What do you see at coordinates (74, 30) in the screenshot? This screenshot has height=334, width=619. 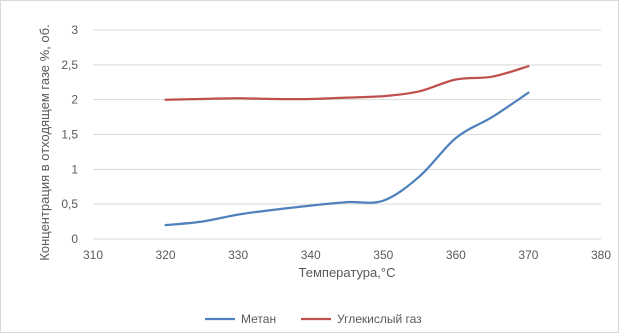 I see `y-tick-label: 3` at bounding box center [74, 30].